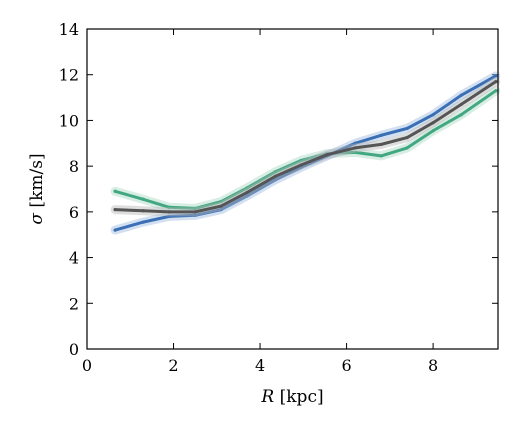 This screenshot has height=433, width=520. I want to click on y-axis-label-unit: [km/s], so click(37, 183).